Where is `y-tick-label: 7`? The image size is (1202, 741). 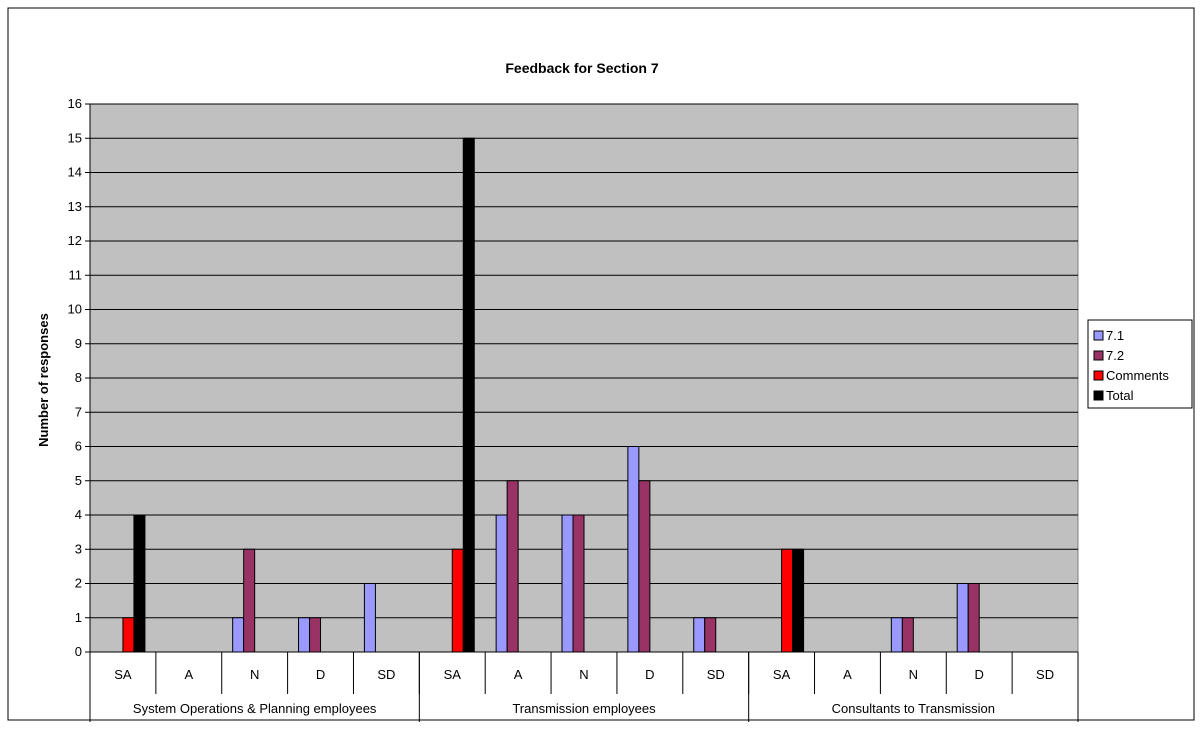 y-tick-label: 7 is located at coordinates (78, 411).